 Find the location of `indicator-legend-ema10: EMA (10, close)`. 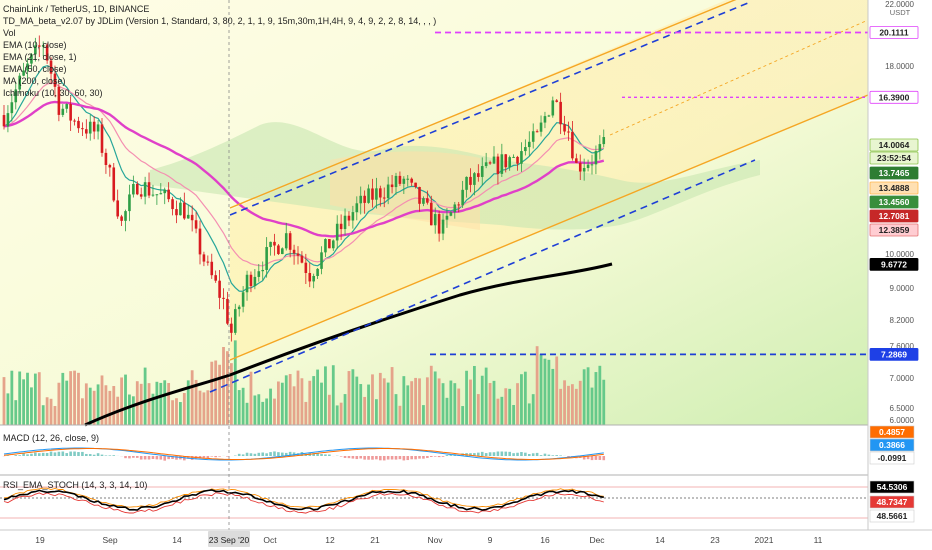

indicator-legend-ema10: EMA (10, close) is located at coordinates (35, 45).